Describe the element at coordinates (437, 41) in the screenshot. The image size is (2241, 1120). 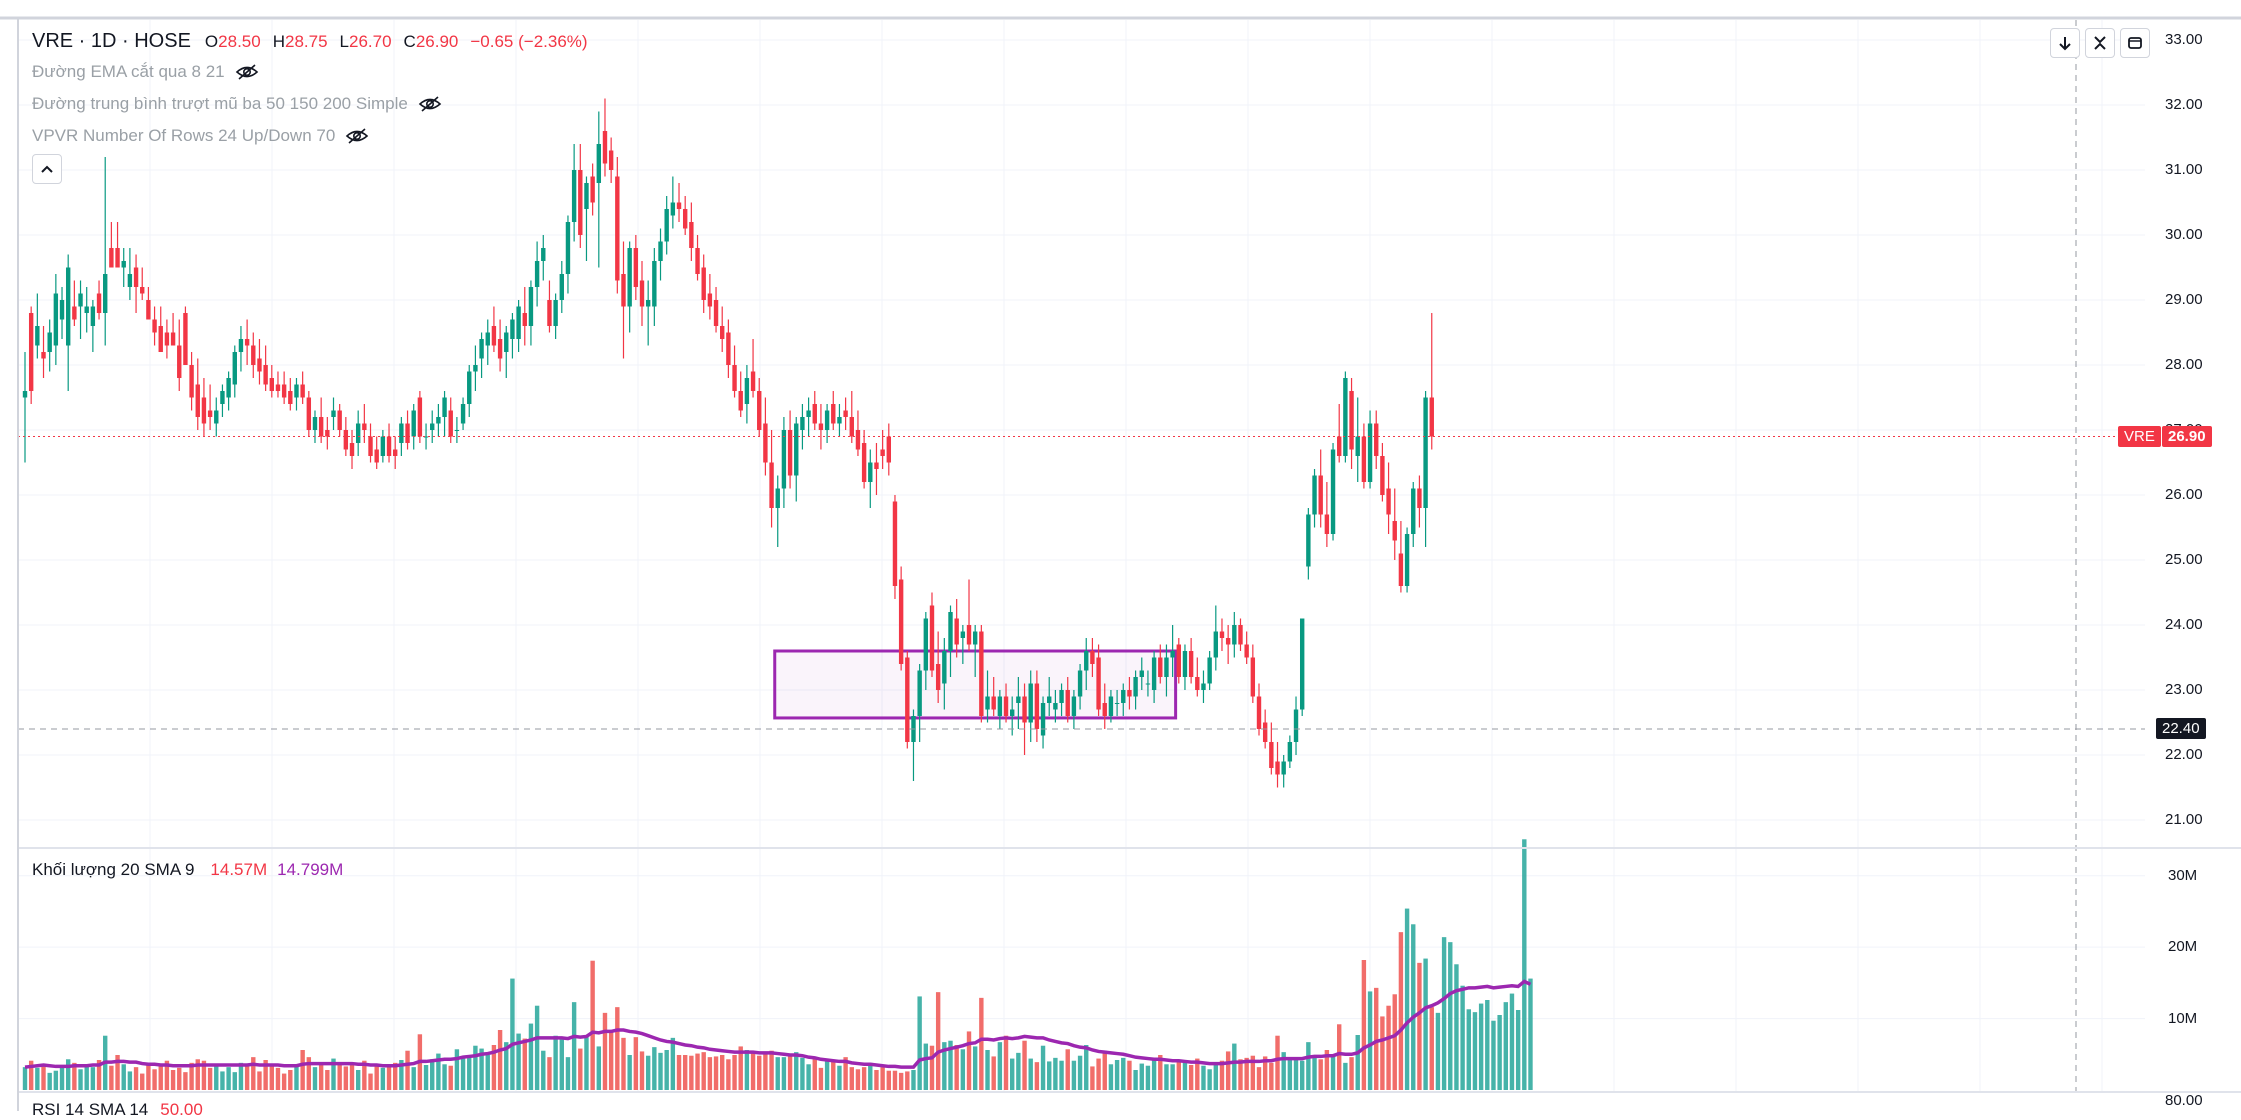
I see `close-value: 26.90` at that location.